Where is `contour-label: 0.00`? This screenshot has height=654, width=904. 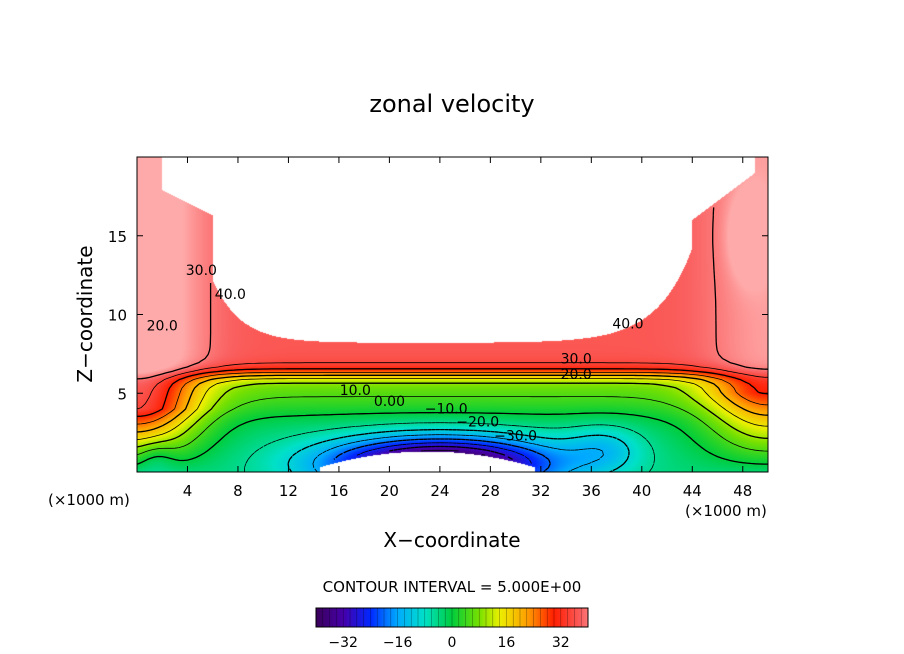
contour-label: 0.00 is located at coordinates (389, 402).